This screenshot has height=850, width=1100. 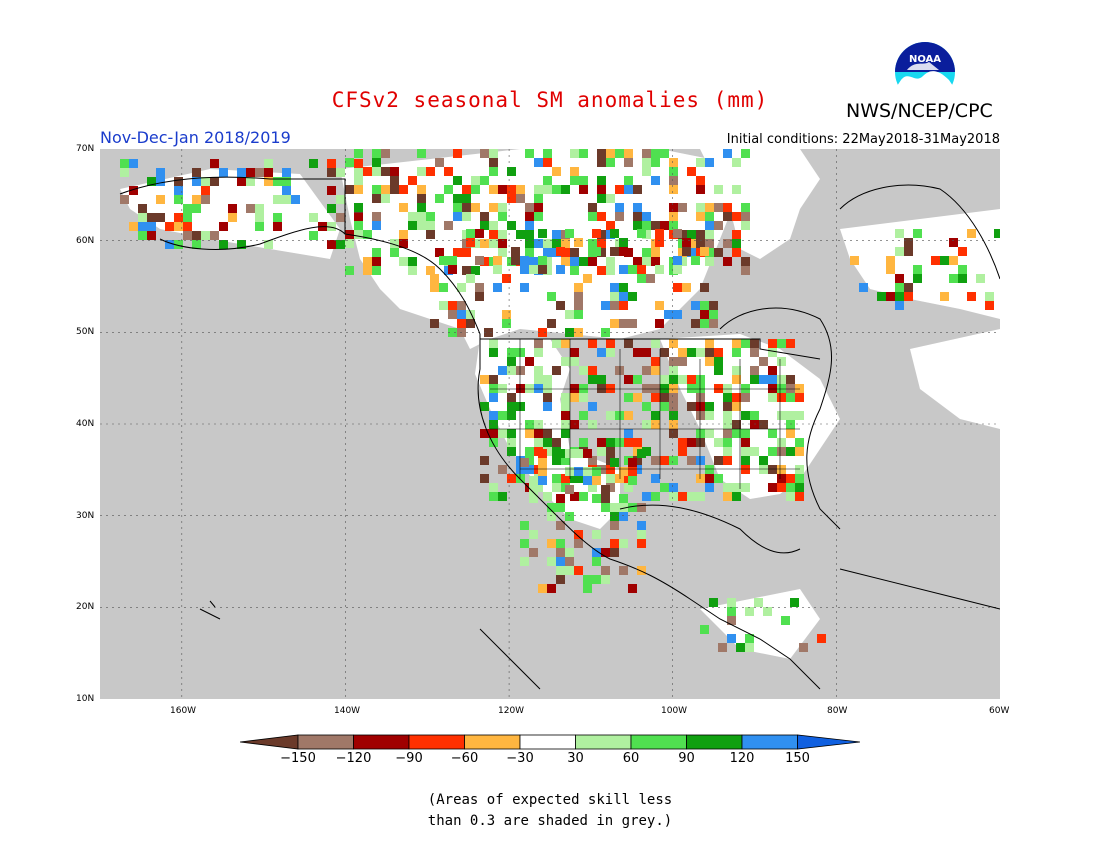 What do you see at coordinates (925, 59) in the screenshot?
I see `logo-text: NOAA` at bounding box center [925, 59].